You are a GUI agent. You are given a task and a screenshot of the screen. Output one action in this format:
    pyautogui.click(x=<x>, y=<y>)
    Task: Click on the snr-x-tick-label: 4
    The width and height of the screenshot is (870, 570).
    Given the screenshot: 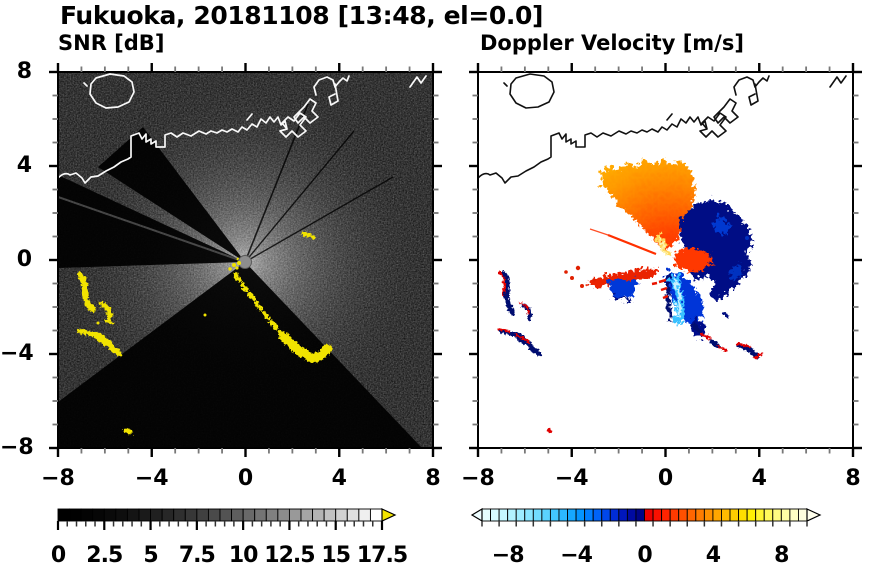 What is the action you would take?
    pyautogui.click(x=339, y=478)
    